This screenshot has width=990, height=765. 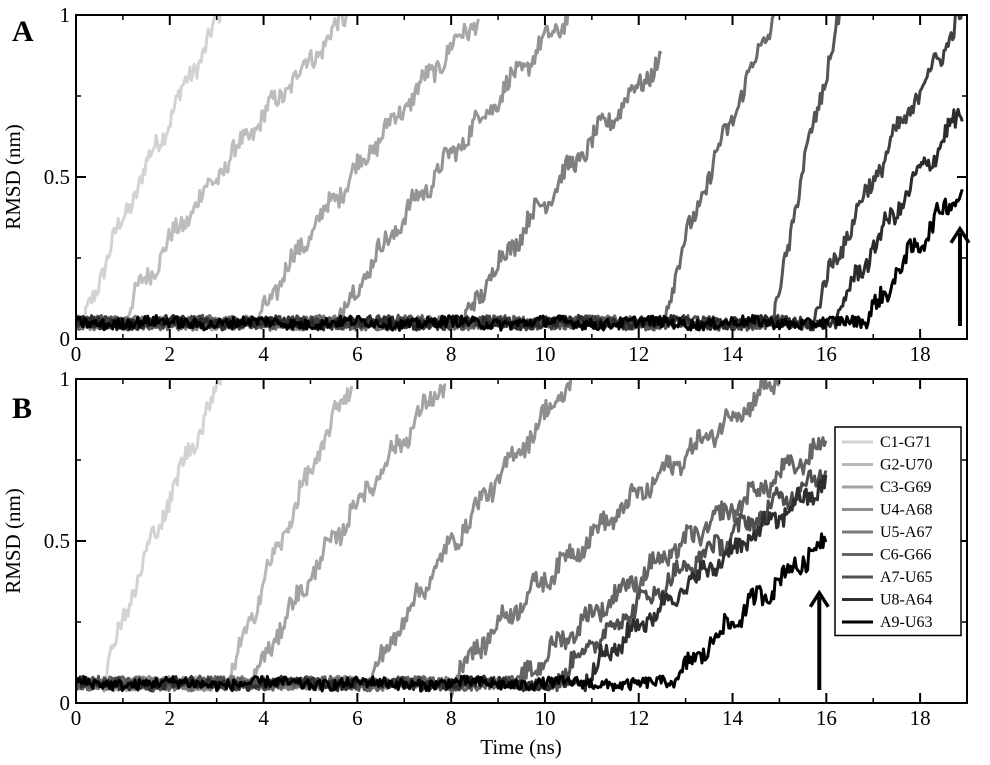 What do you see at coordinates (906, 577) in the screenshot?
I see `legend-entry: A7-U65` at bounding box center [906, 577].